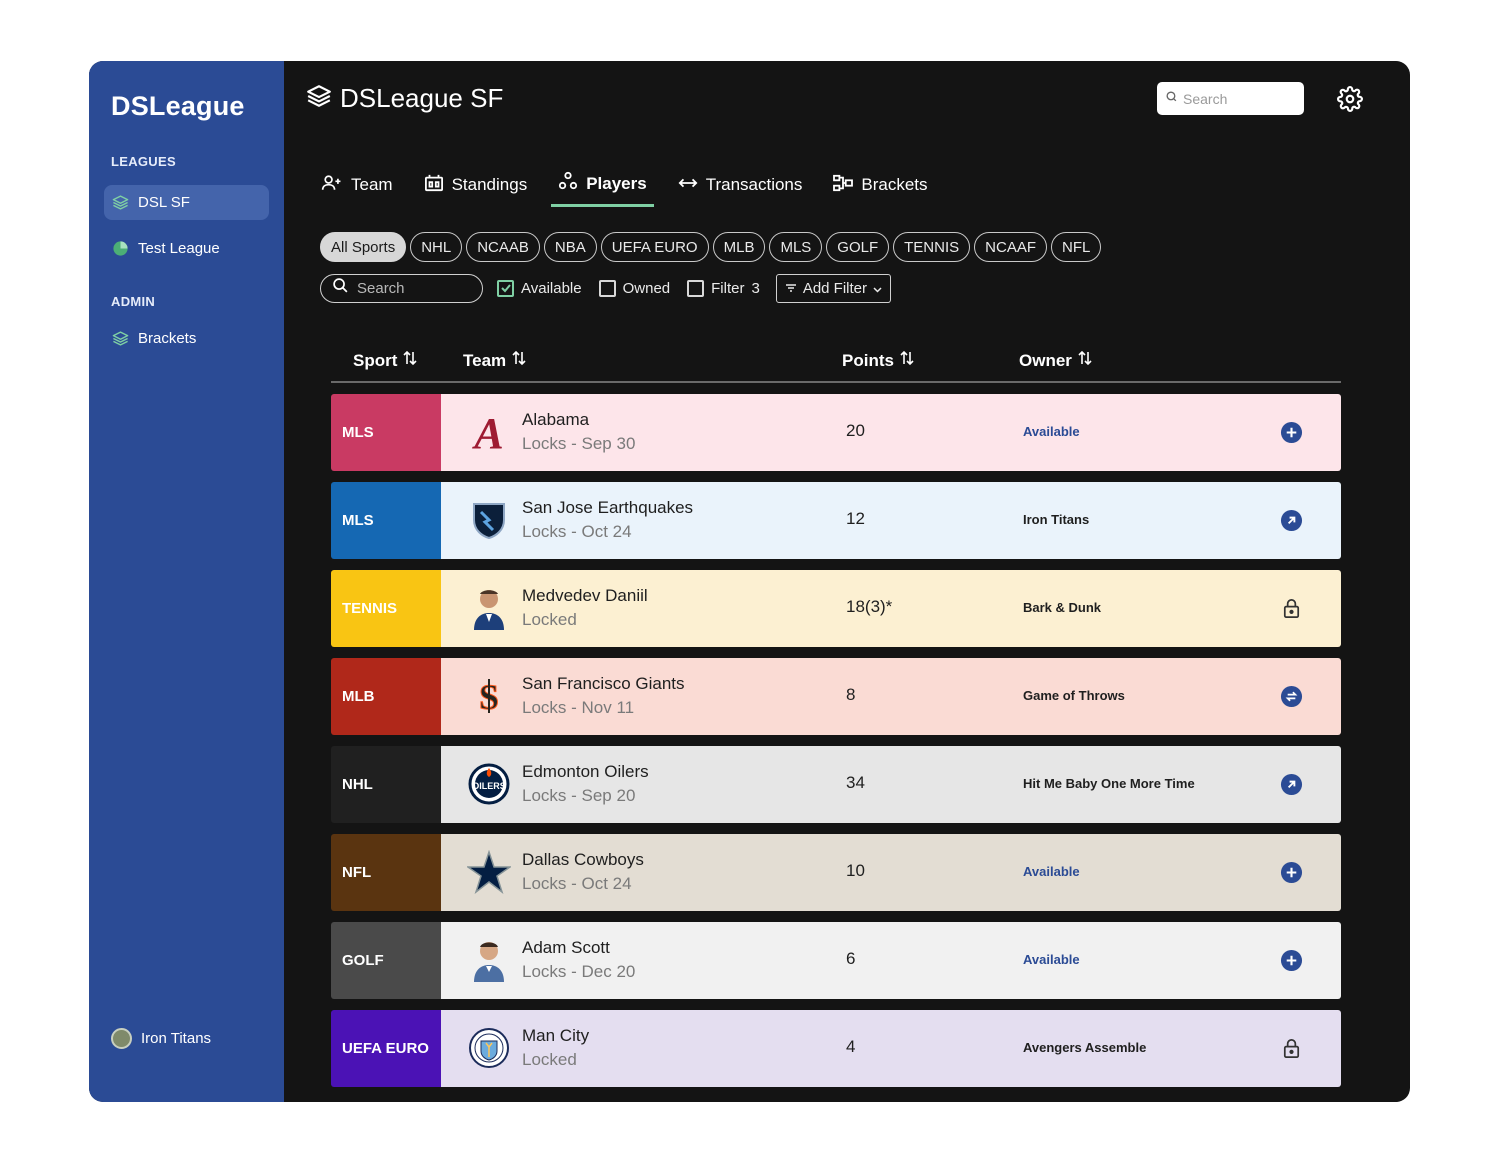 This screenshot has height=1160, width=1500. I want to click on player-search, so click(401, 288).